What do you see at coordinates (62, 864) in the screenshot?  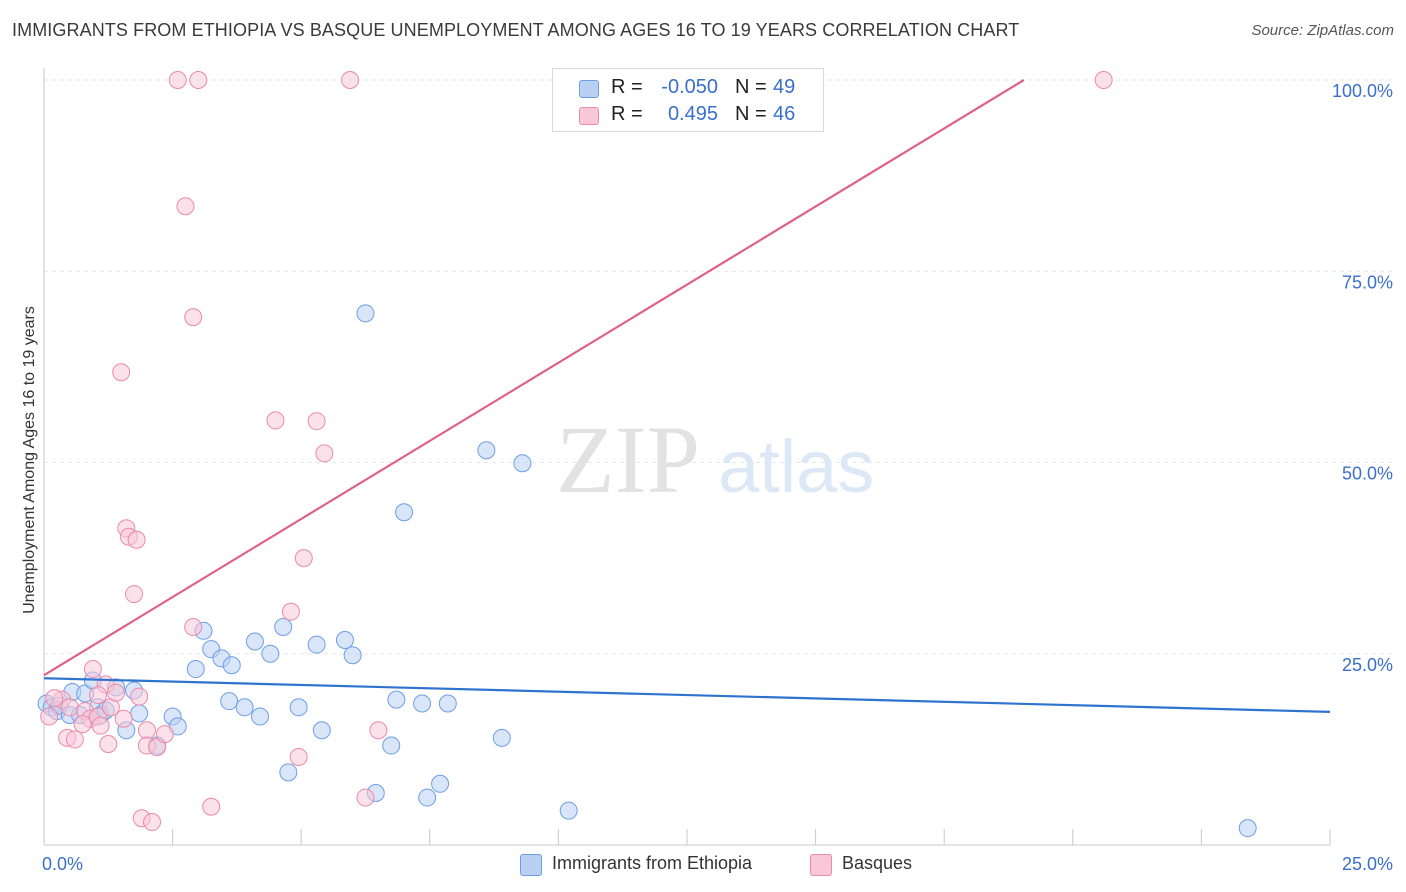 I see `x-tick-label: 0.0%` at bounding box center [62, 864].